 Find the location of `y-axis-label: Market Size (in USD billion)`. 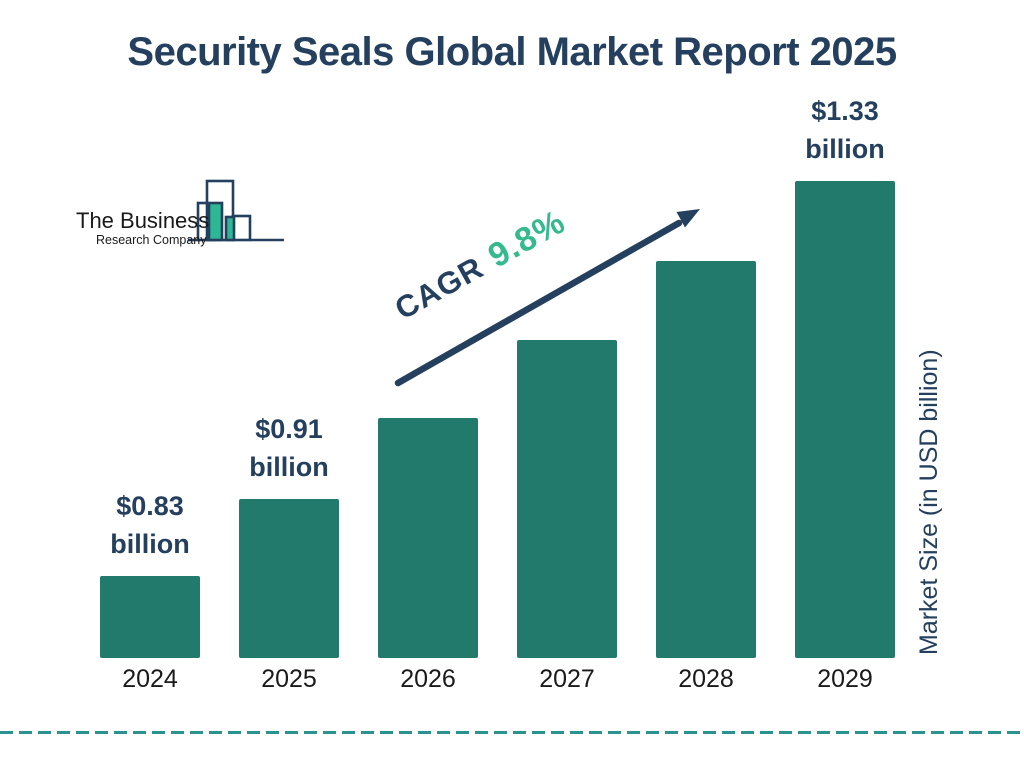

y-axis-label: Market Size (in USD billion) is located at coordinates (929, 502).